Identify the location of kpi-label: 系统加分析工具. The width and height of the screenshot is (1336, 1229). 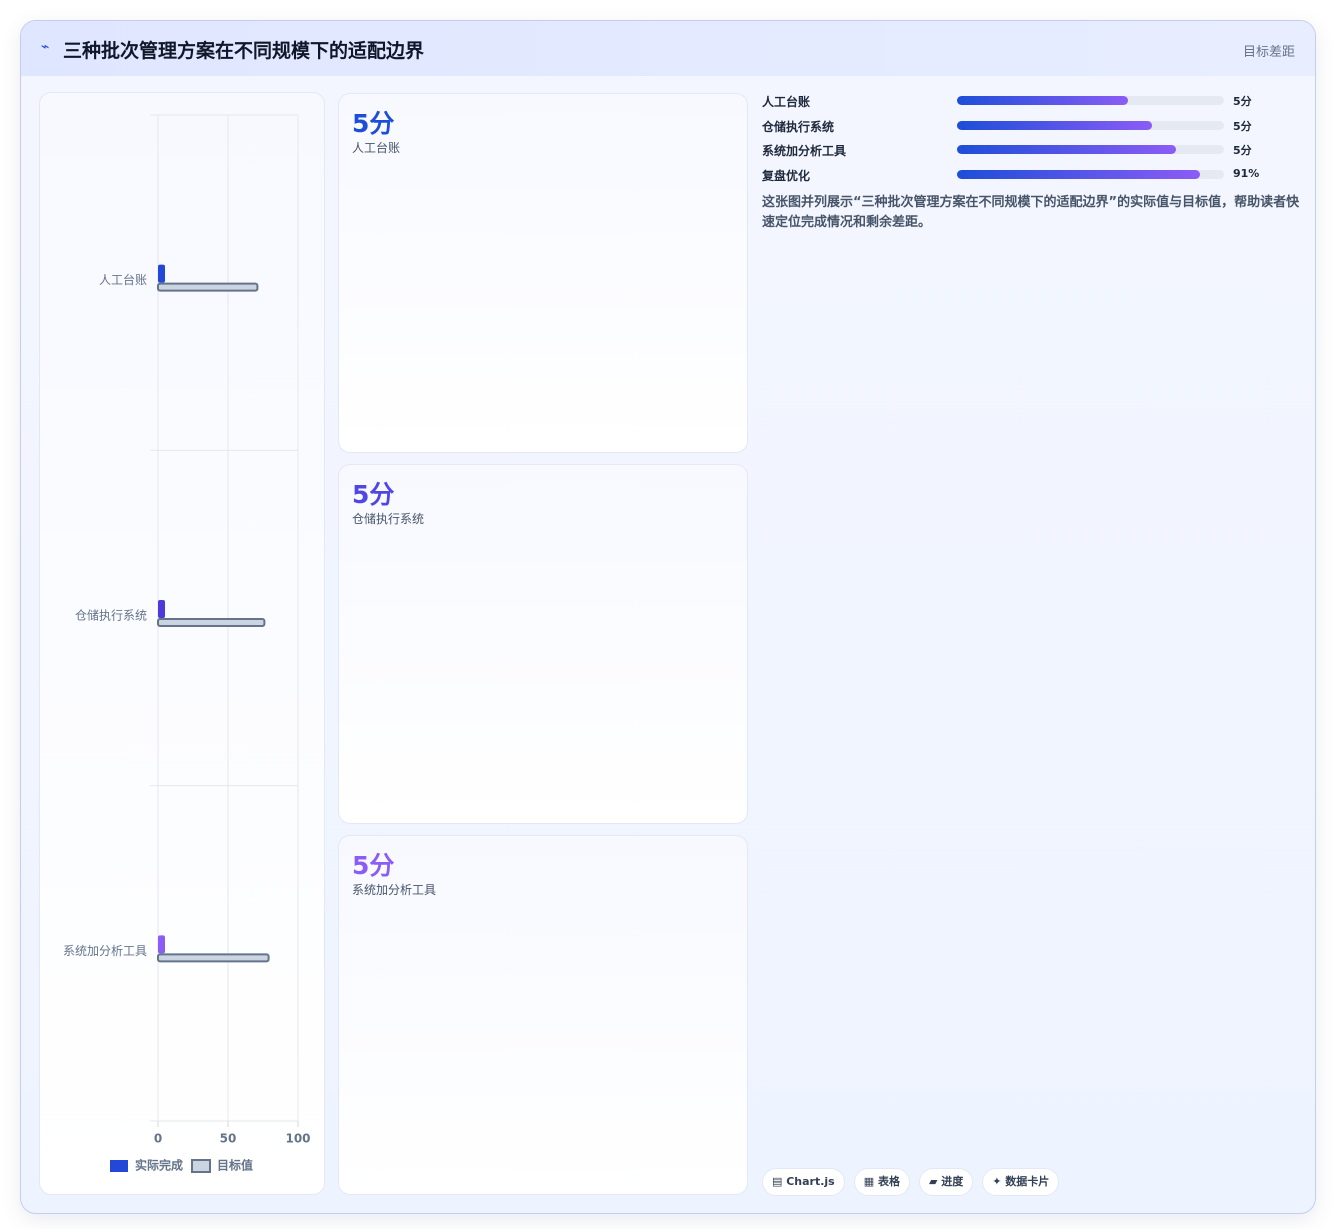
(394, 890).